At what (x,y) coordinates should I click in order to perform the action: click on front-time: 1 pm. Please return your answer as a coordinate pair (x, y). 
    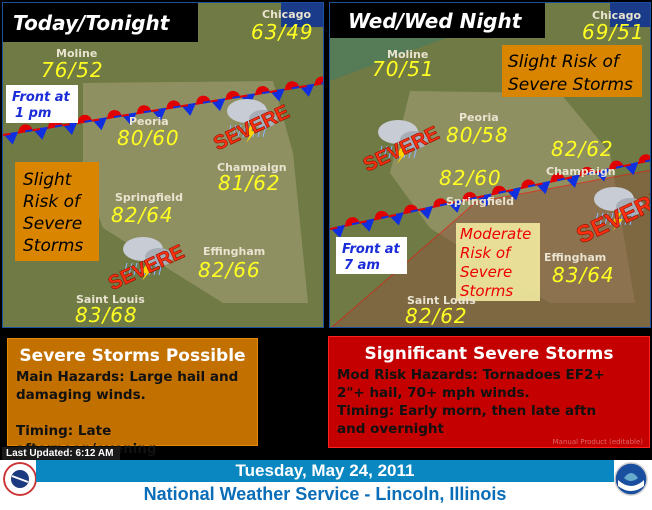
    Looking at the image, I should click on (33, 113).